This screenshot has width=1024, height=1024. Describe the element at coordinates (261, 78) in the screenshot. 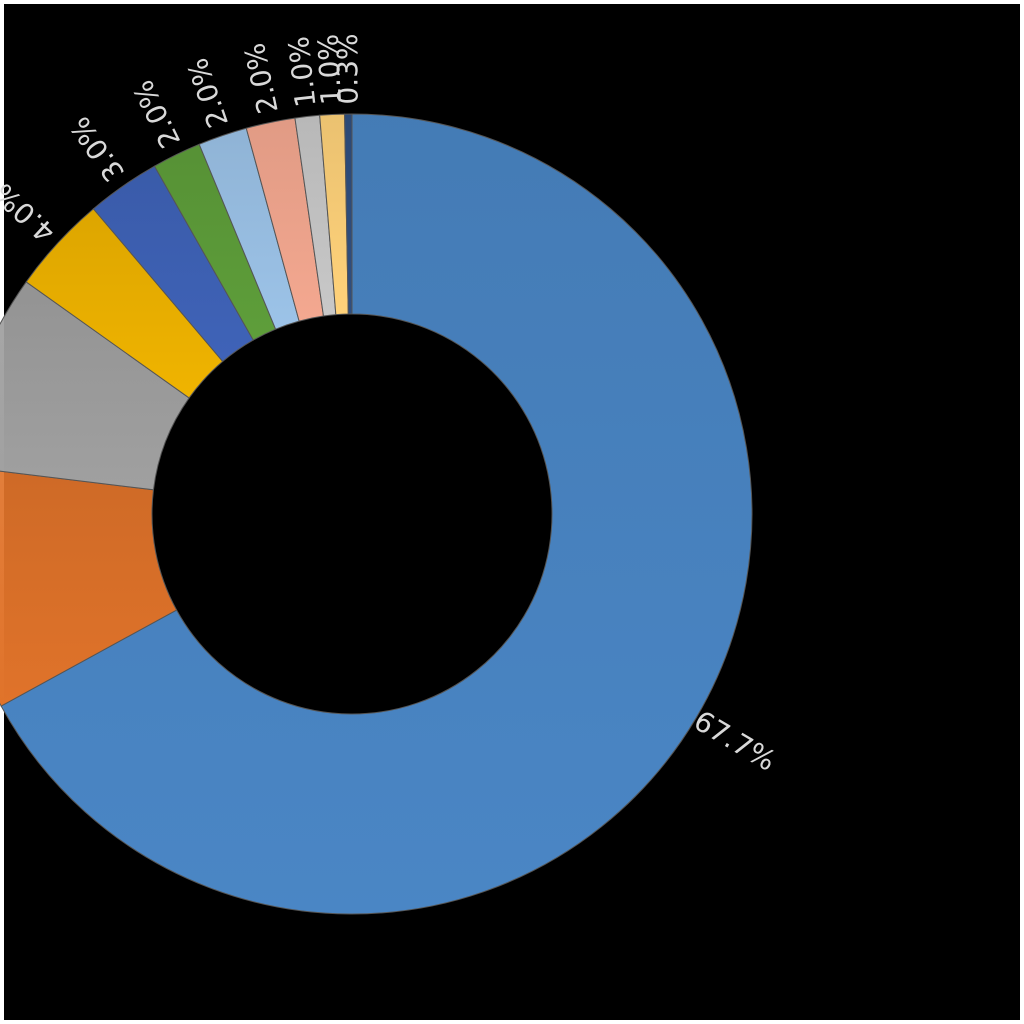

I see `slice-data-label-7: 2.0%` at that location.